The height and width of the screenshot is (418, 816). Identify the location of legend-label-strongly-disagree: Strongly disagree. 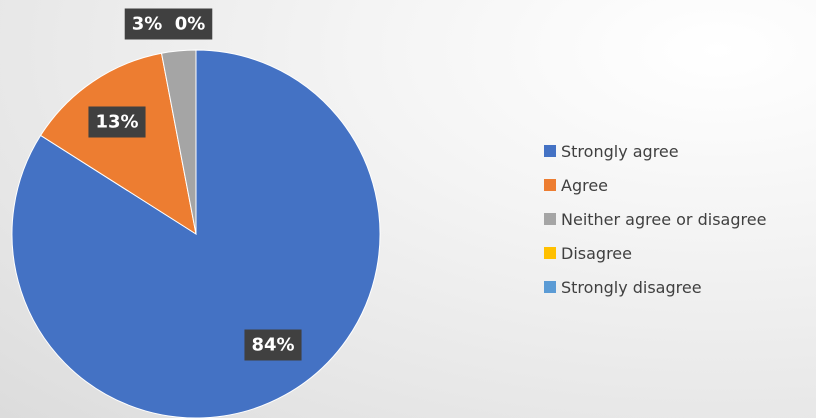
(631, 287).